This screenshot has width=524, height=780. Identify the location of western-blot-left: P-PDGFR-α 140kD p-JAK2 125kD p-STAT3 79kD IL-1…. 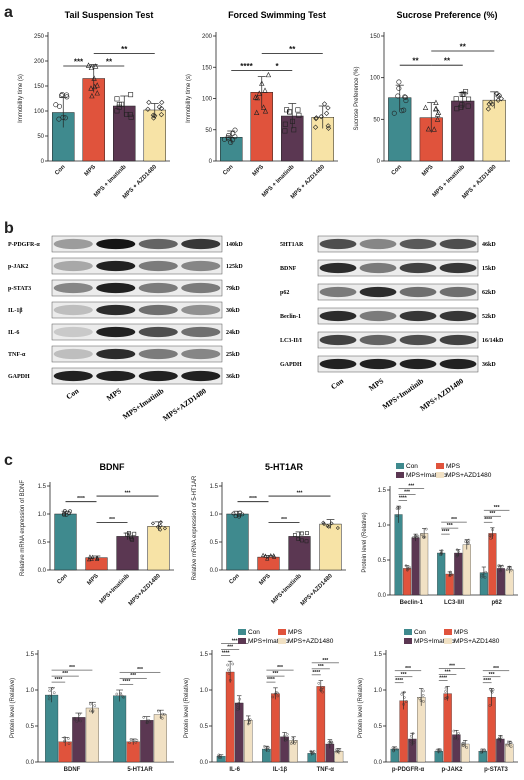
(125, 329).